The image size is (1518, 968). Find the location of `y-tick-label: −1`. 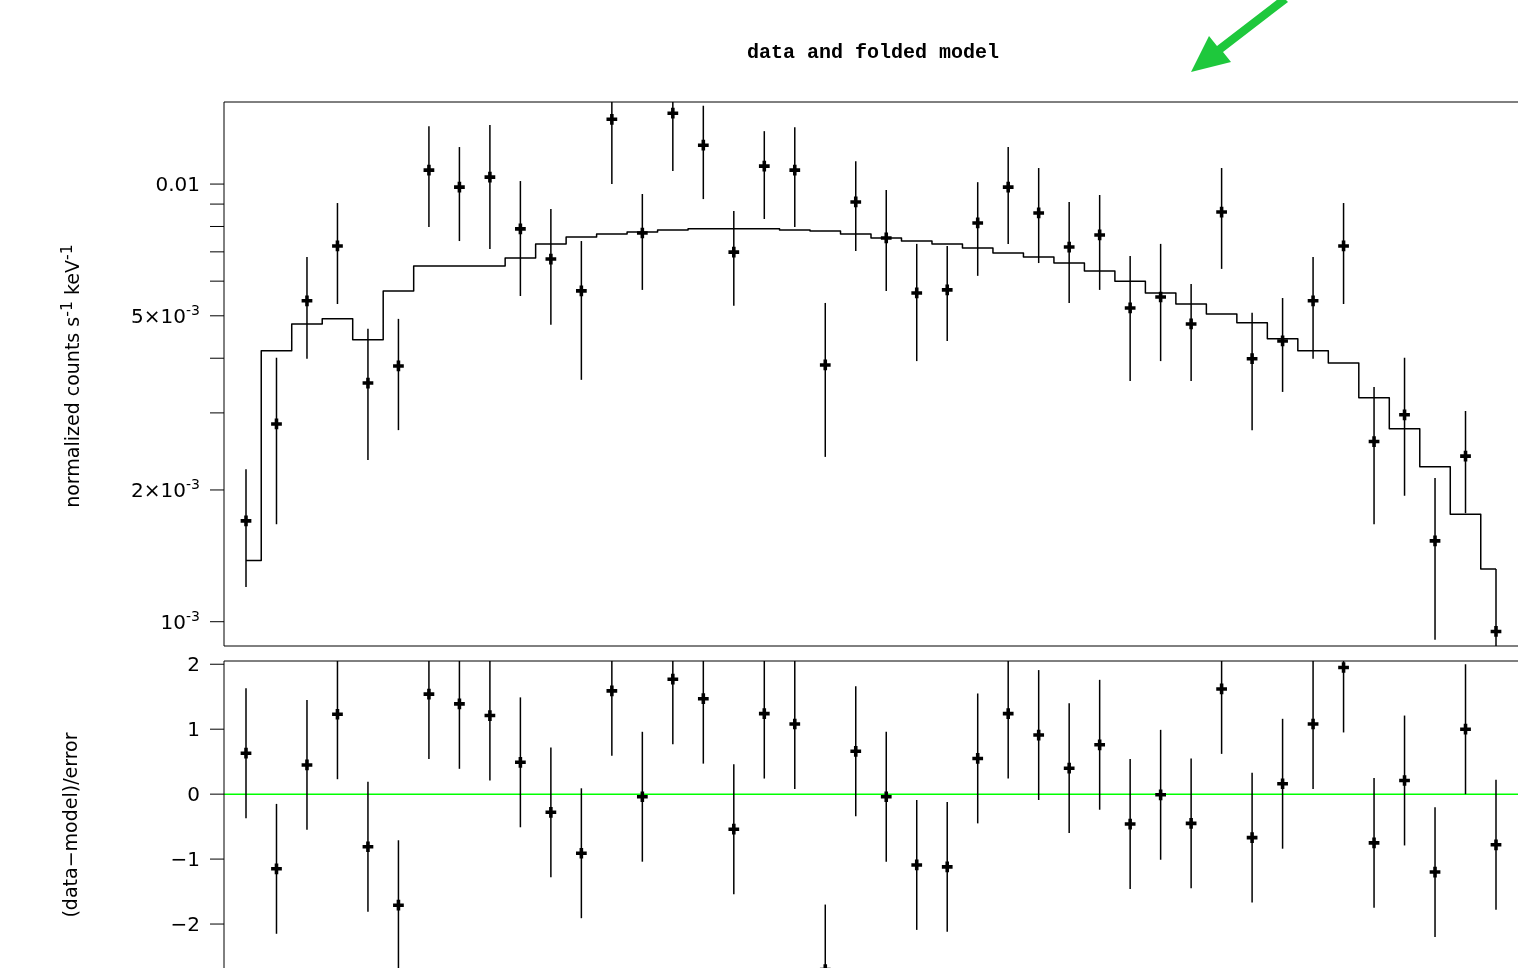

y-tick-label: −1 is located at coordinates (185, 859).